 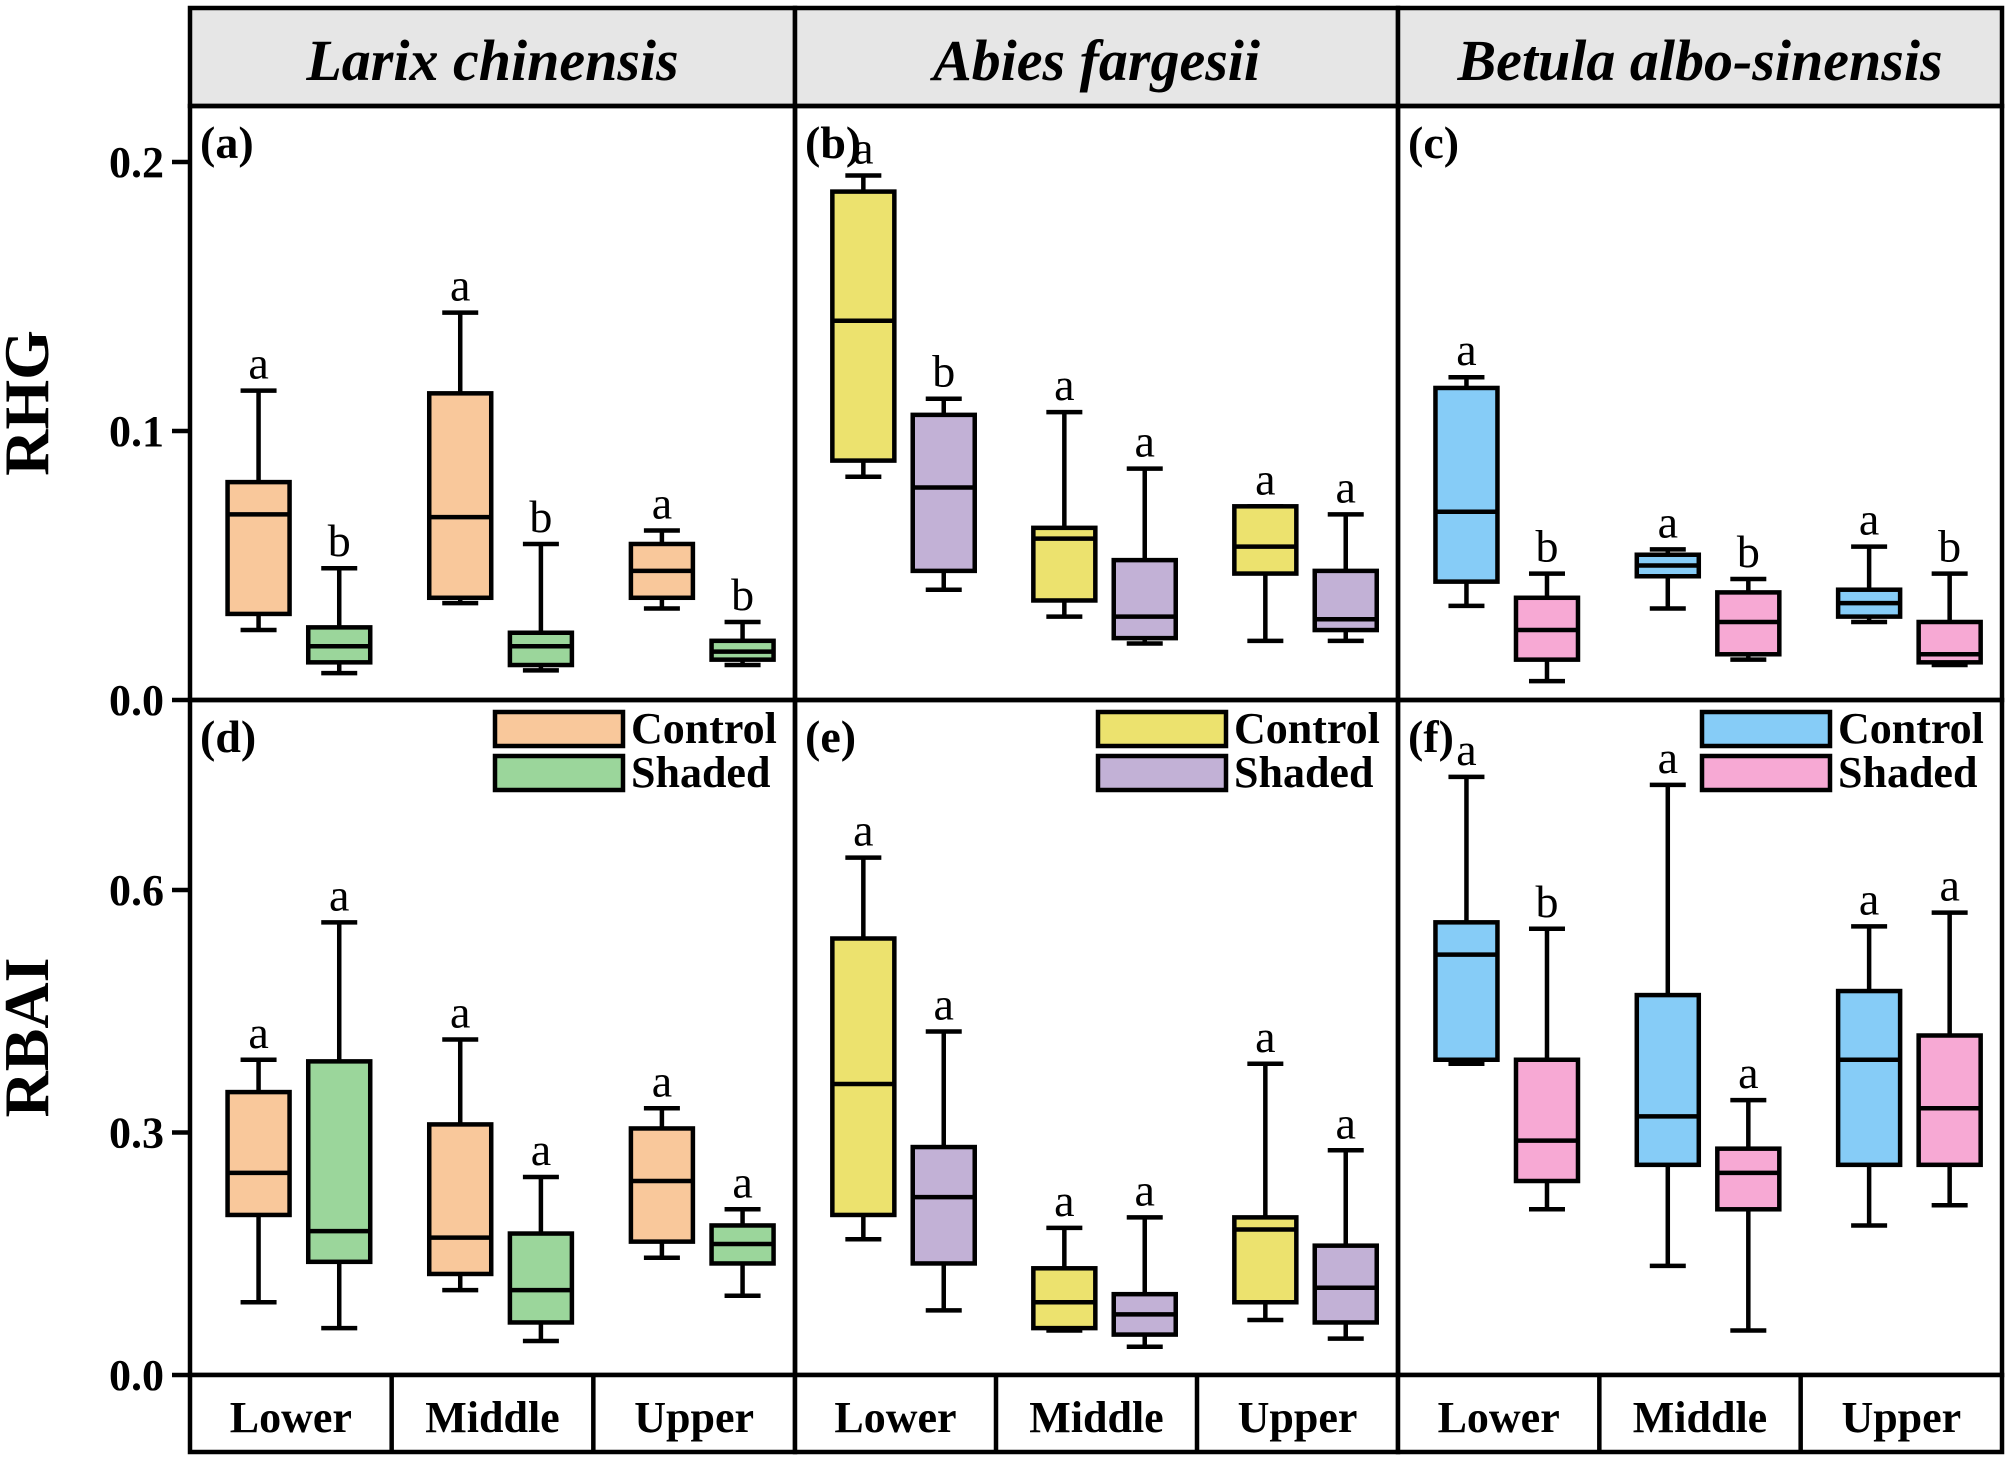 I want to click on panel-label: (c), so click(x=1433, y=142).